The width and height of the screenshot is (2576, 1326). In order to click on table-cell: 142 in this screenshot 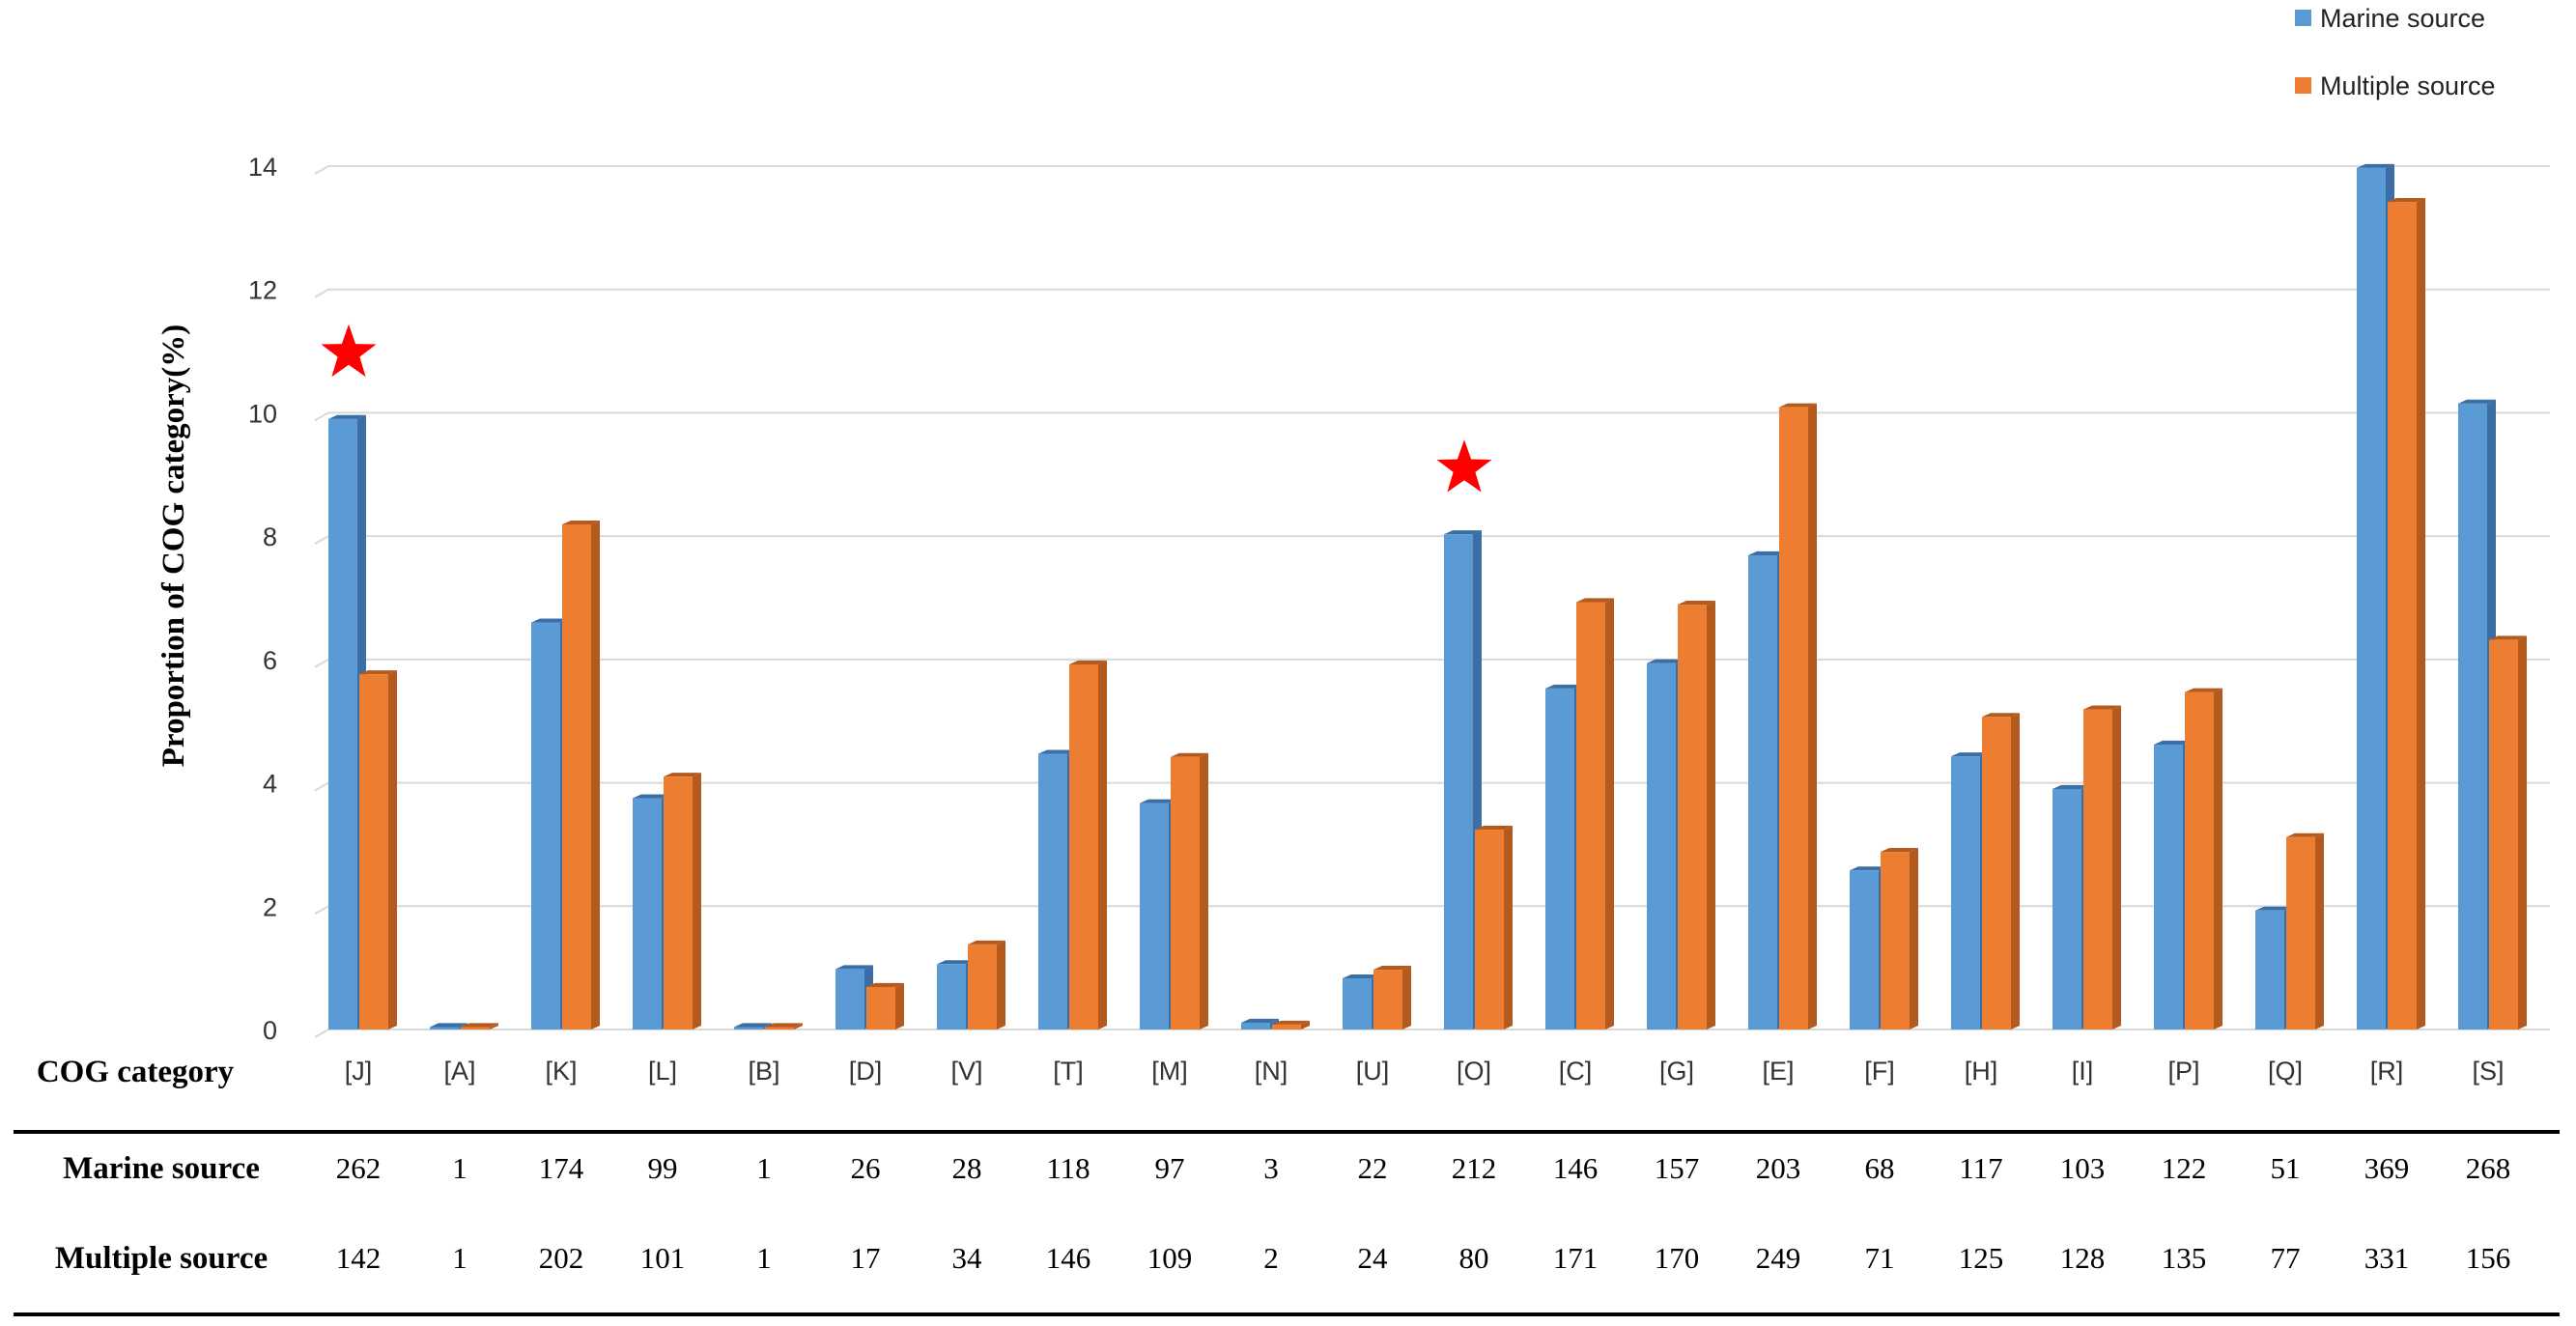, I will do `click(359, 1258)`.